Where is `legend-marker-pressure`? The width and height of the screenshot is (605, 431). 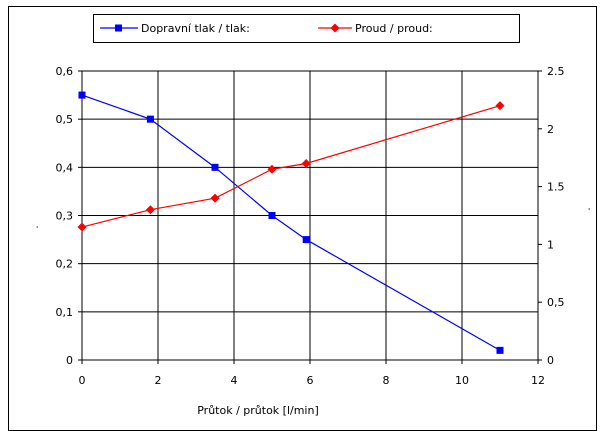 legend-marker-pressure is located at coordinates (118, 28).